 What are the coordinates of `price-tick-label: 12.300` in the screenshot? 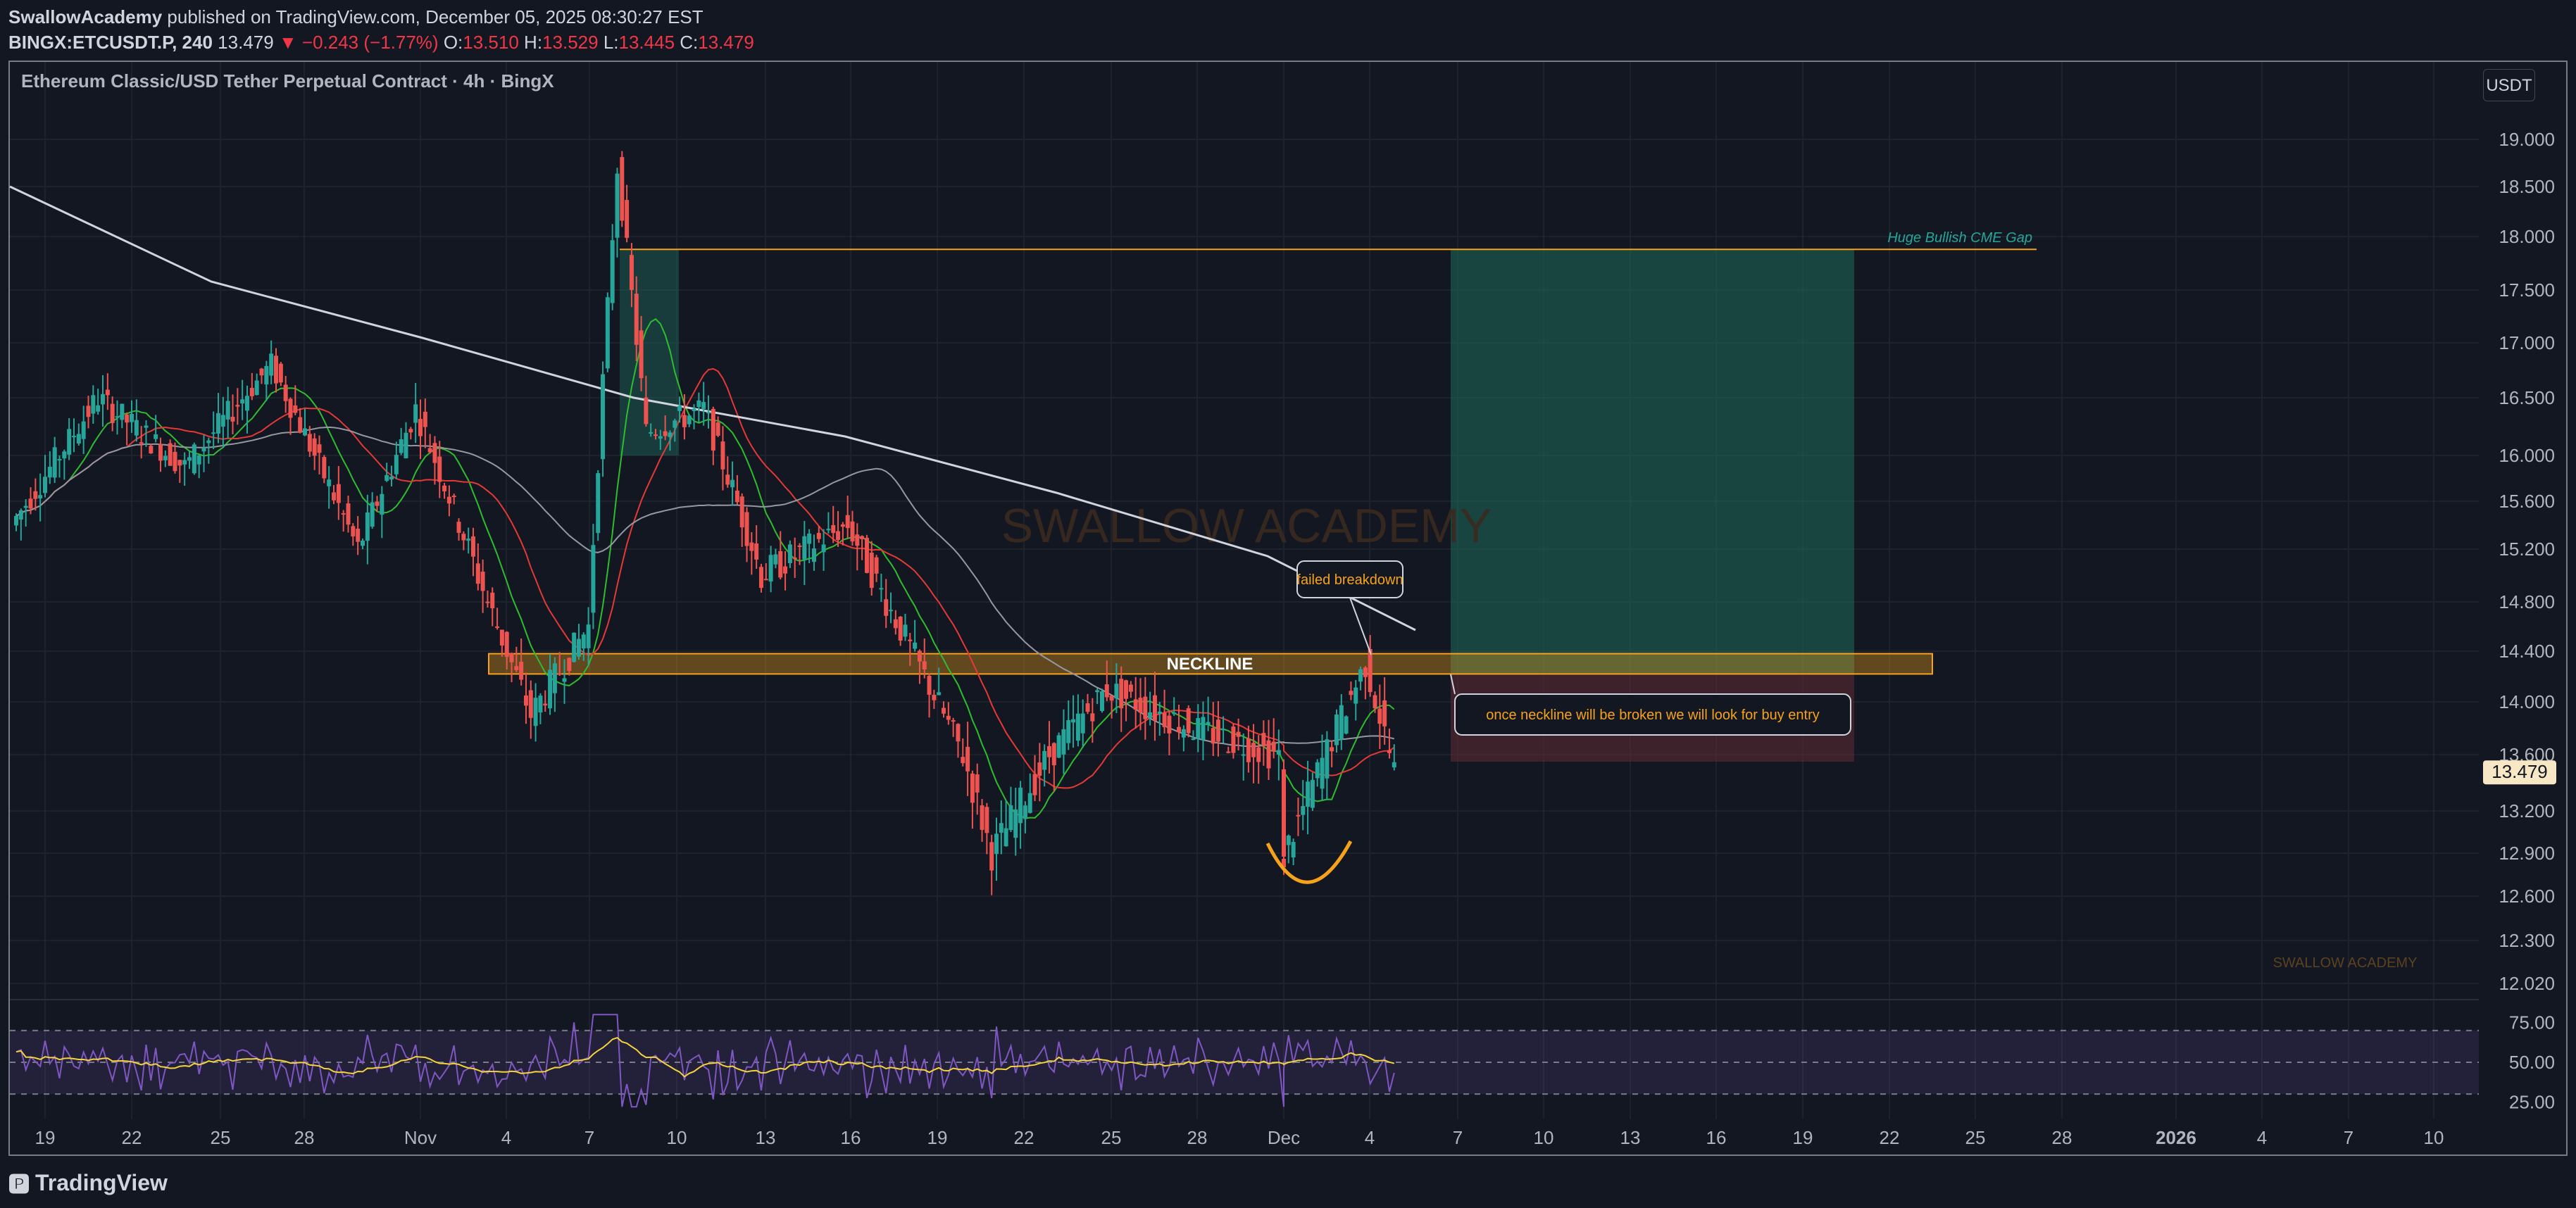 It's located at (2527, 941).